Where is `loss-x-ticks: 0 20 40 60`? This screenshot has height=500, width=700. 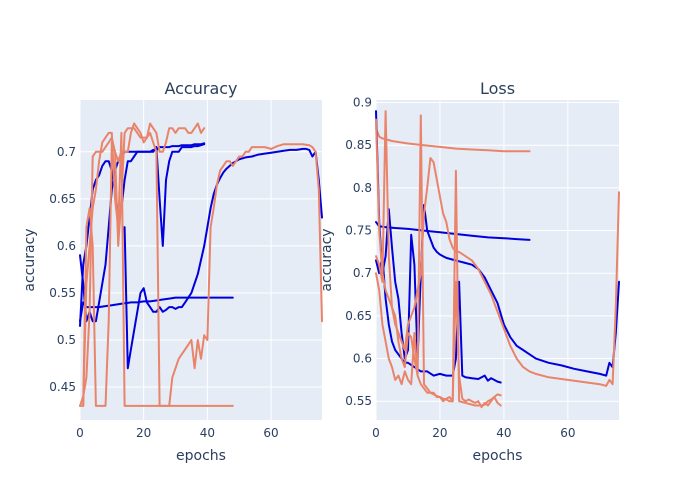
loss-x-ticks: 0 20 40 60 is located at coordinates (473, 433).